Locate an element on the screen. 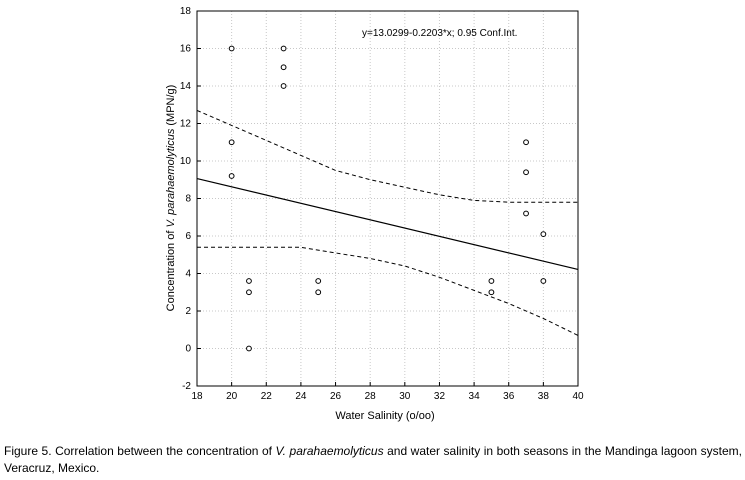 This screenshot has width=745, height=480. y-axis-title-suffix: (MPN/g) is located at coordinates (171, 107).